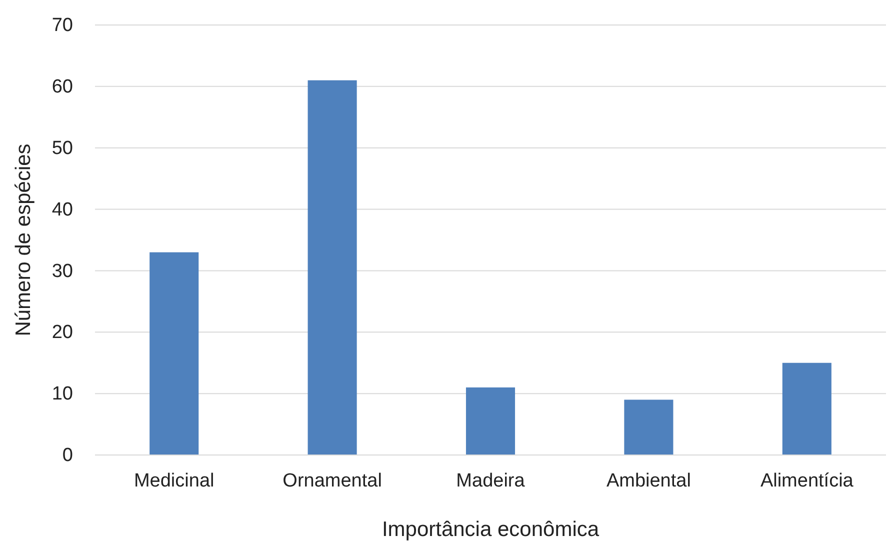 This screenshot has height=541, width=891. Describe the element at coordinates (491, 481) in the screenshot. I see `x-tick-label: Madeira` at that location.